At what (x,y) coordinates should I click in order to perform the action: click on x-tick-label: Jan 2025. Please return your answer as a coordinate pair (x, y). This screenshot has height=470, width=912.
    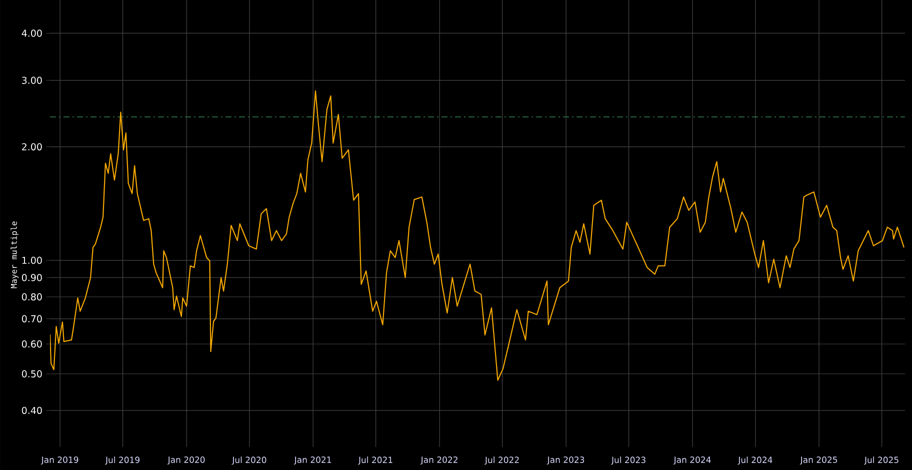
    Looking at the image, I should click on (819, 460).